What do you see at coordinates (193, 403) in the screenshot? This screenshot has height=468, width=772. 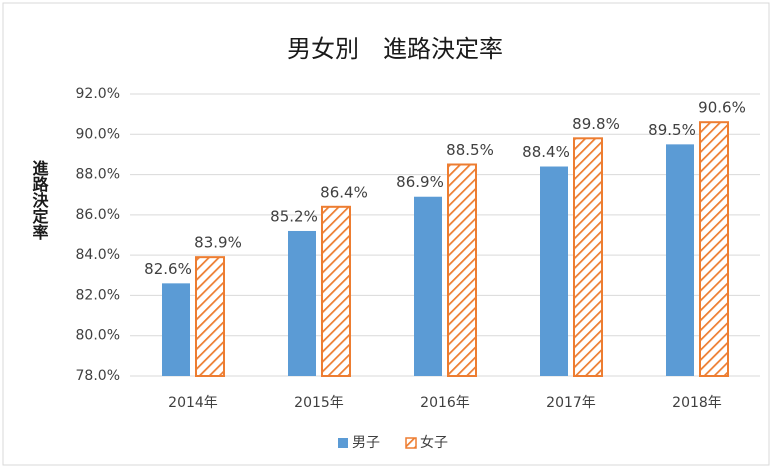 I see `x-tick-label: 2014年` at bounding box center [193, 403].